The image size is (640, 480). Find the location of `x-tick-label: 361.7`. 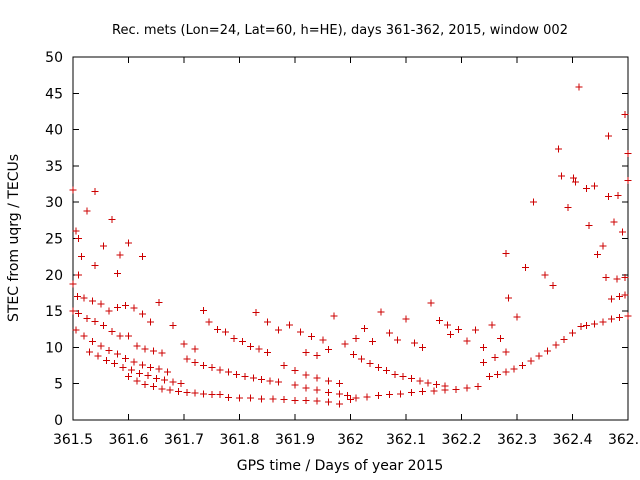

x-tick-label: 361.7 is located at coordinates (184, 440).